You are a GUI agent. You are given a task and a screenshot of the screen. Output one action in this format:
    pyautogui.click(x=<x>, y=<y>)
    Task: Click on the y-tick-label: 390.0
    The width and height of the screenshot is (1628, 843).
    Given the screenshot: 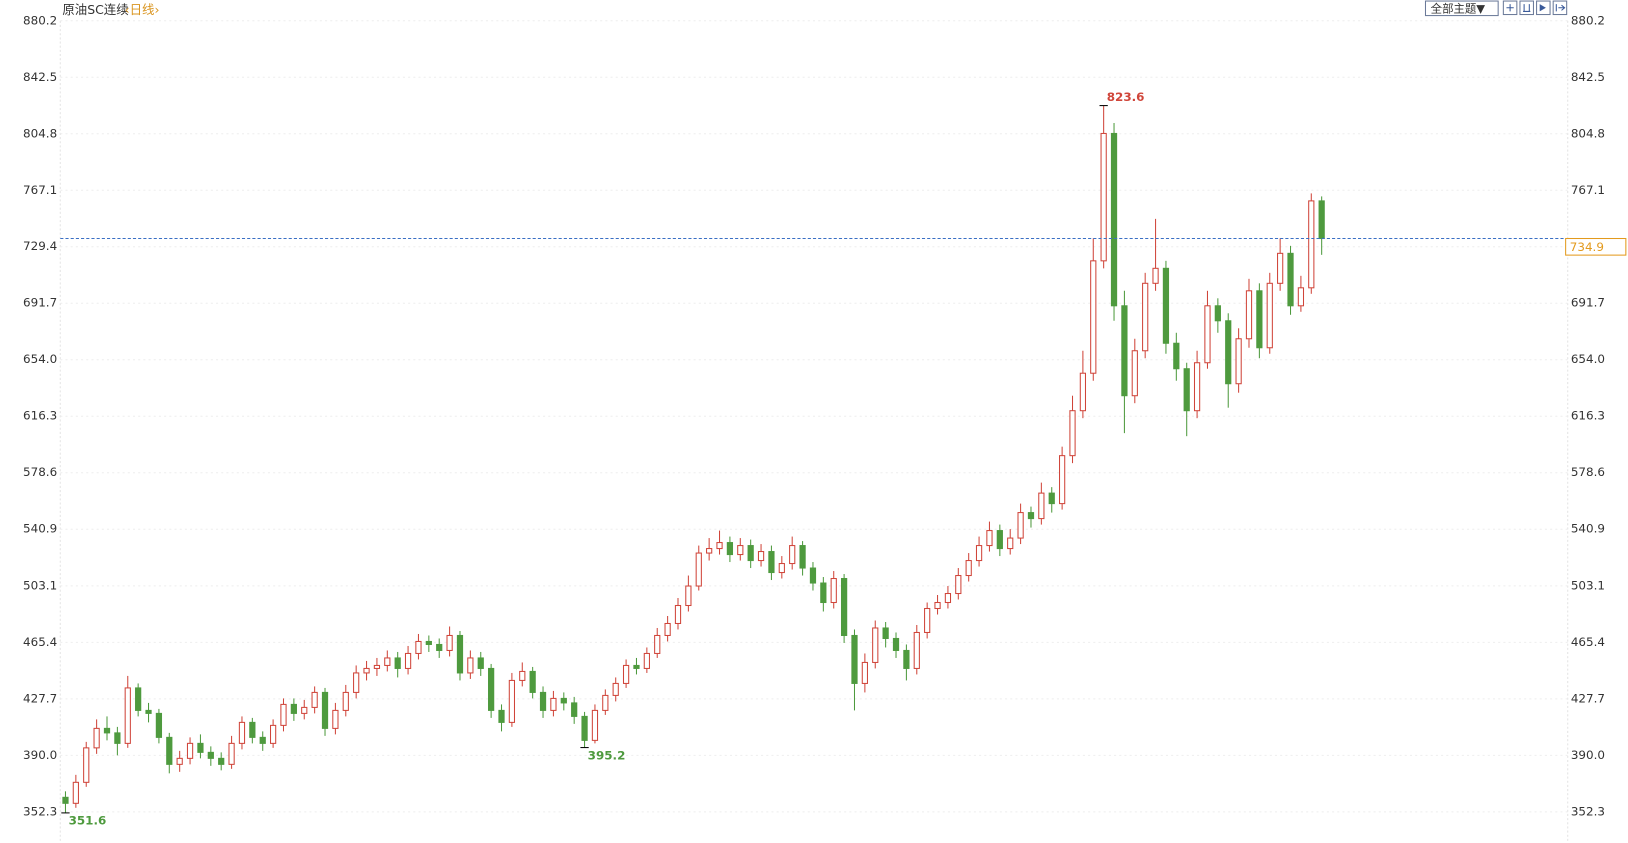 What is the action you would take?
    pyautogui.click(x=40, y=755)
    